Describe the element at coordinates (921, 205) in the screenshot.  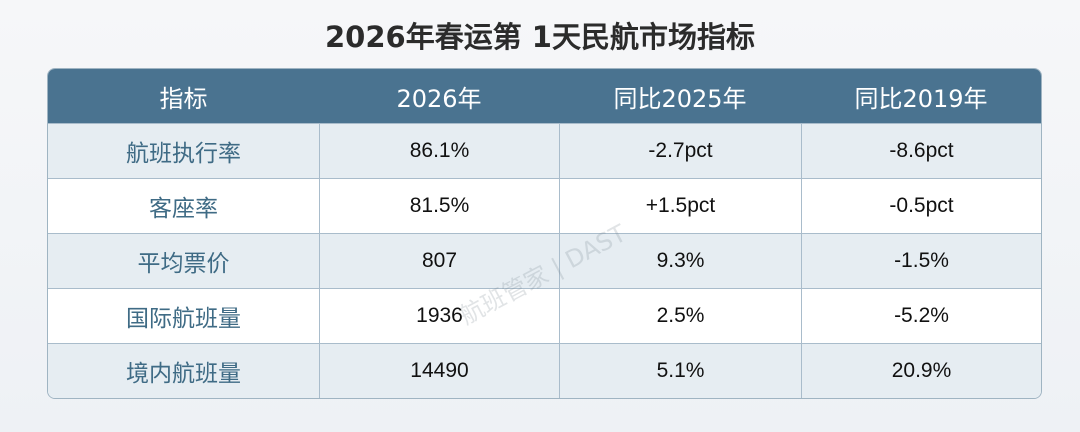
I see `table-cell: -0.5pct` at that location.